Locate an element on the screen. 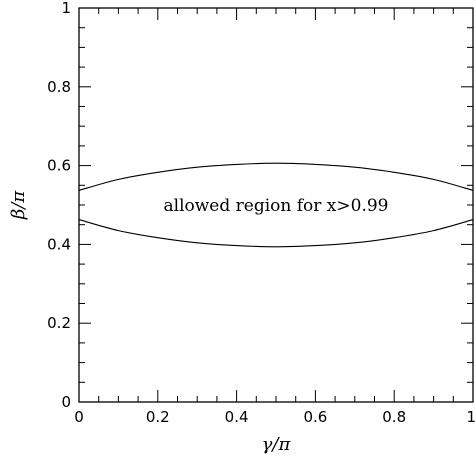  x-tick-label: 1 is located at coordinates (471, 417).